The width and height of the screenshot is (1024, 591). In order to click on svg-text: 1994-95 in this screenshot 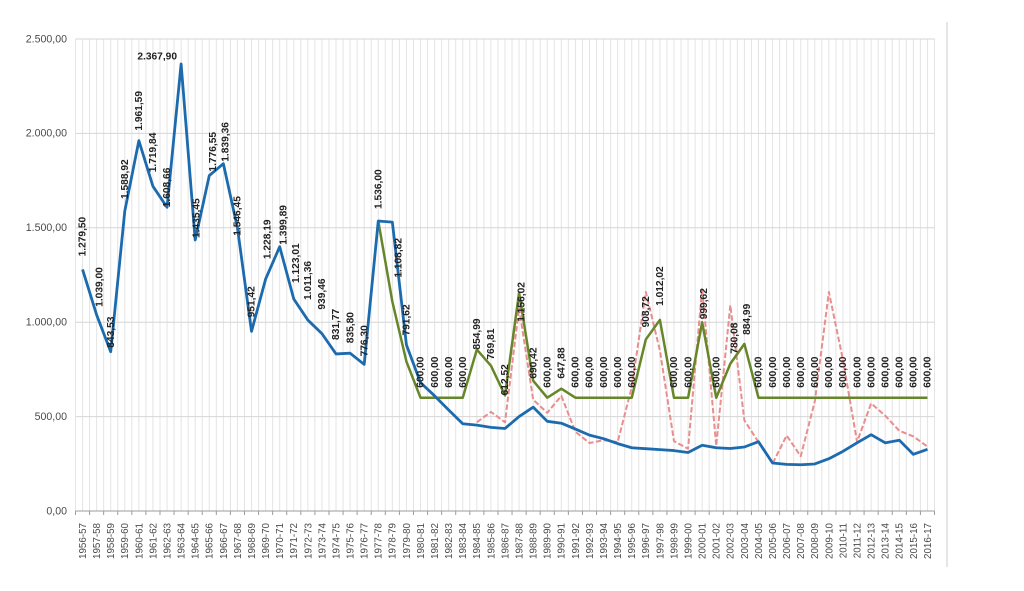, I will do `click(618, 540)`.